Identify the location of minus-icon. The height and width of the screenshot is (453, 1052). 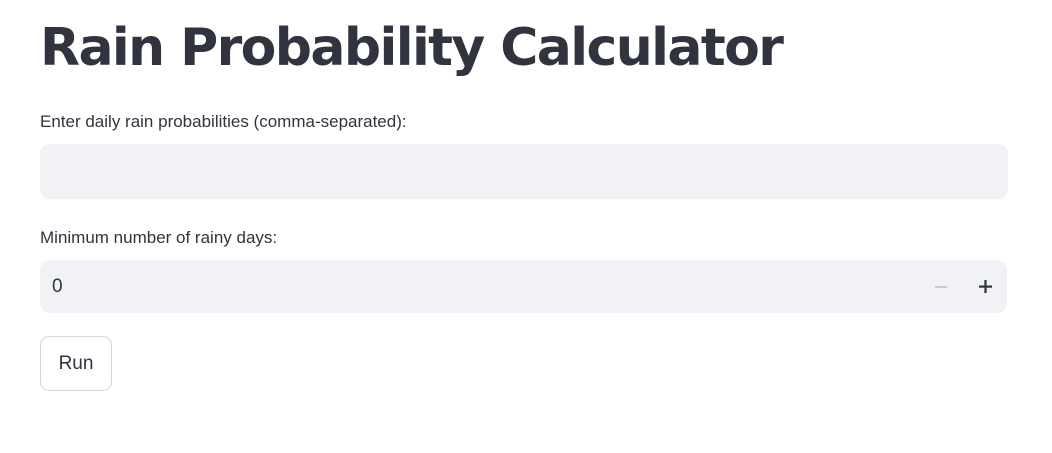
(941, 287).